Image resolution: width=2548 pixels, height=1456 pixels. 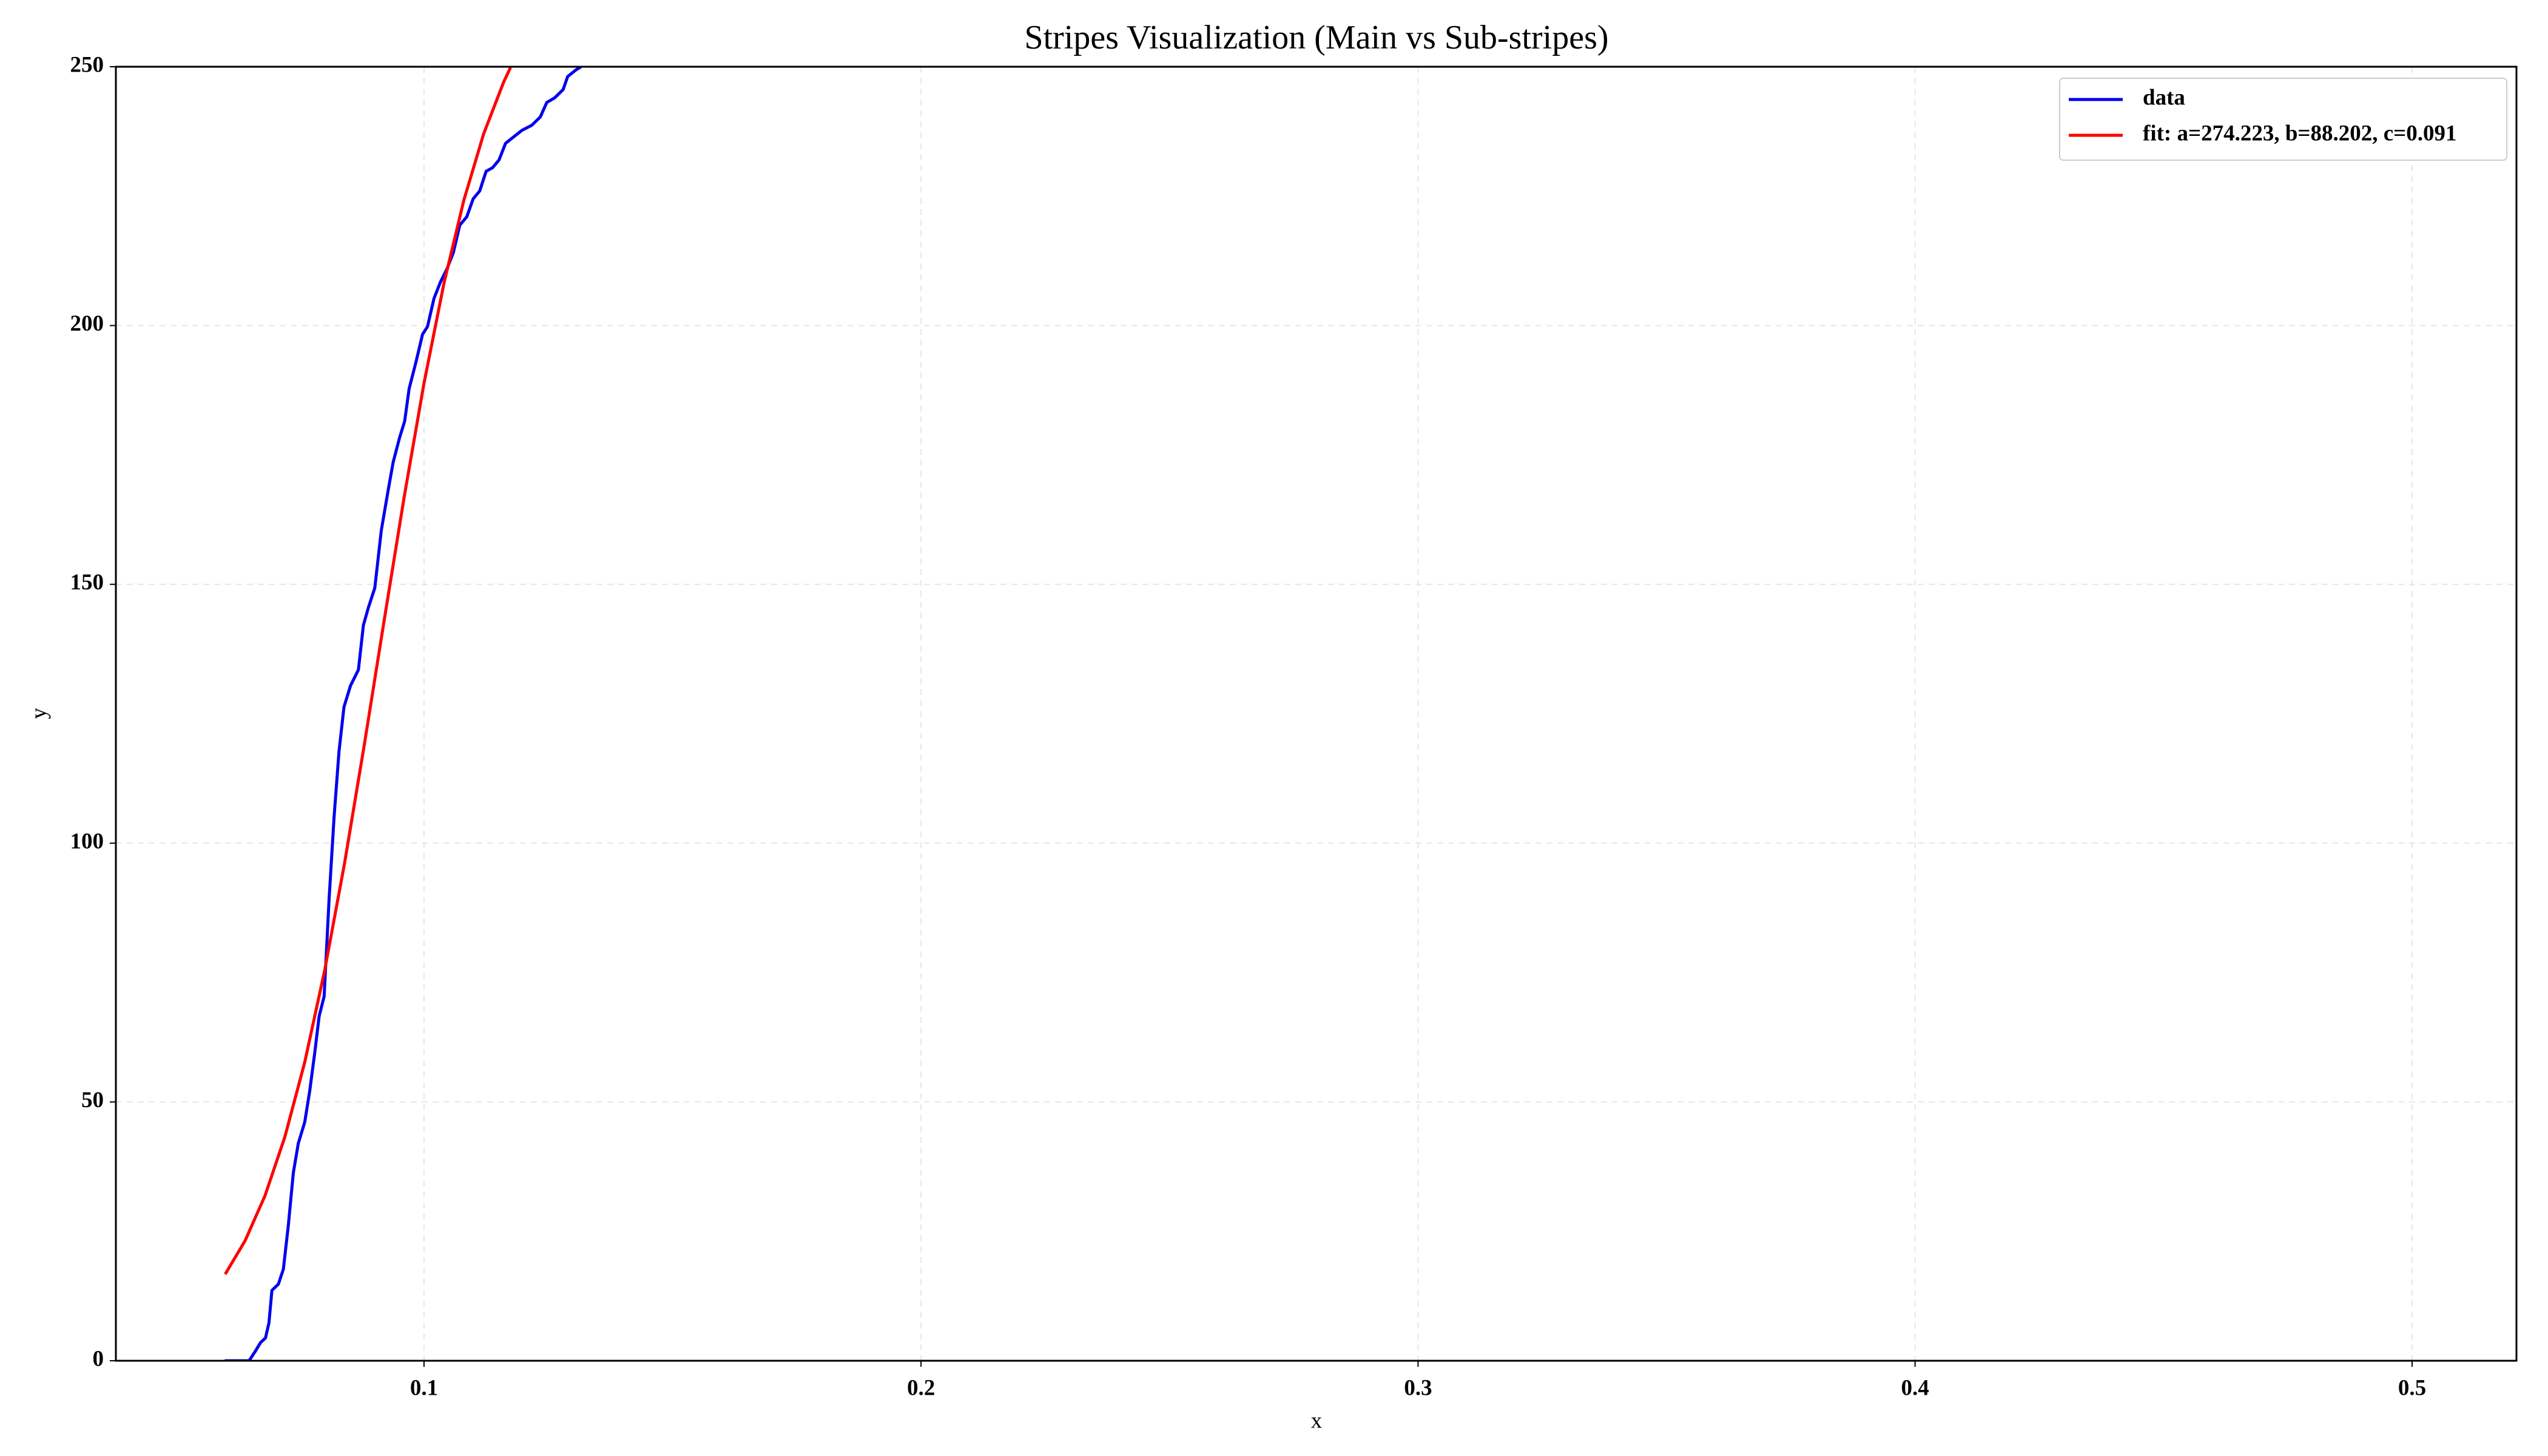 What do you see at coordinates (2164, 97) in the screenshot?
I see `legend-label: data` at bounding box center [2164, 97].